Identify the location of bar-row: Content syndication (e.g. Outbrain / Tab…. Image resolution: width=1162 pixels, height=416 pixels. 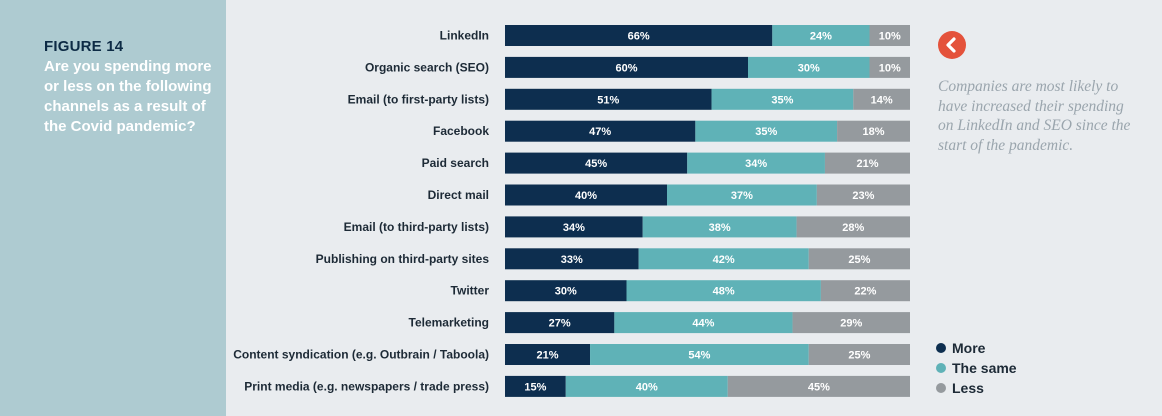
(571, 354).